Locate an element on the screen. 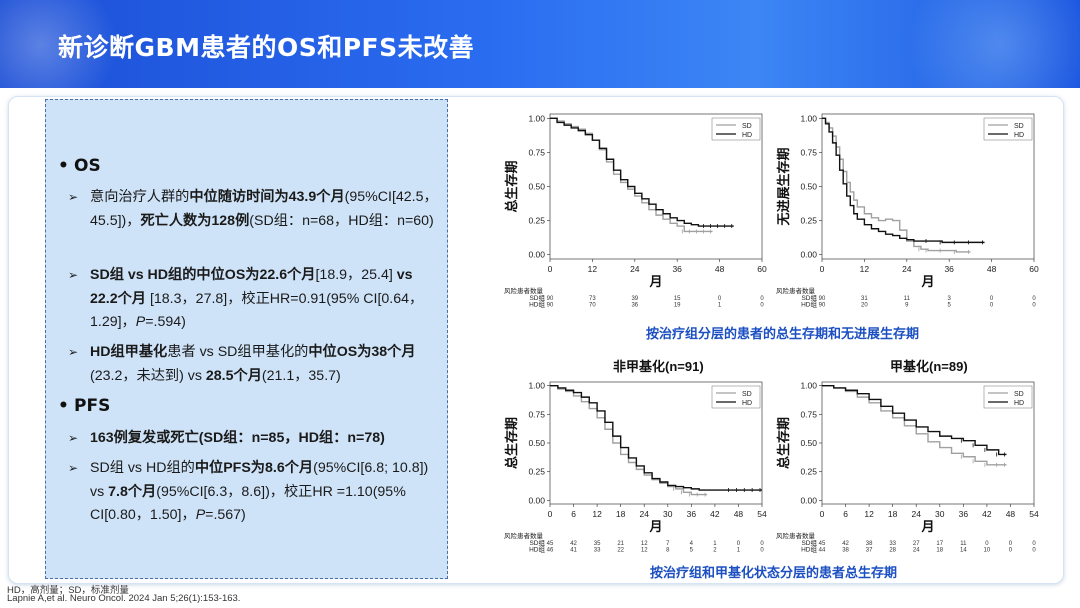 The width and height of the screenshot is (1080, 608). caption-bottom: 按治疗组和甲基化状态分层的患者总生存期 is located at coordinates (774, 572).